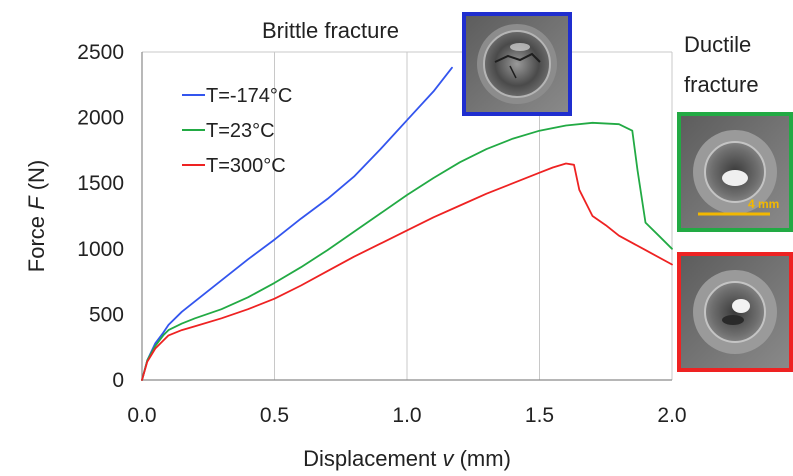  Describe the element at coordinates (735, 172) in the screenshot. I see `ductile-fracture-photo-23c: 4 mm` at that location.